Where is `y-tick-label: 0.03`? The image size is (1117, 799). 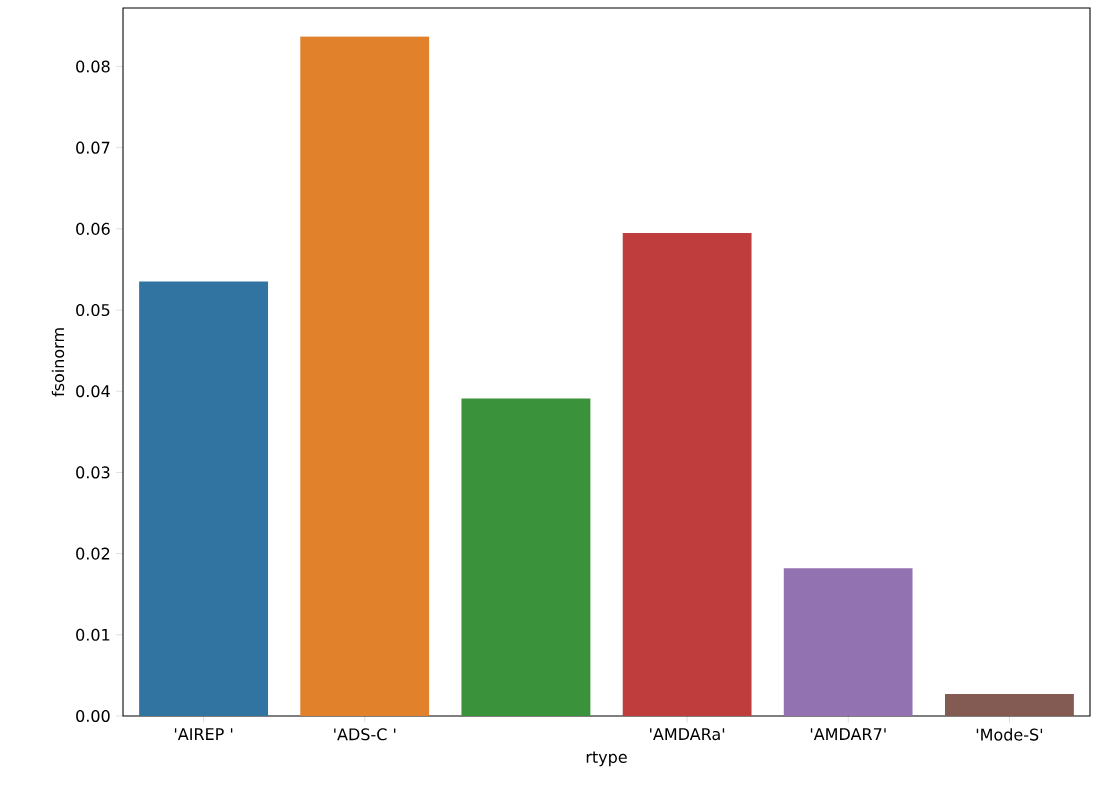
y-tick-label: 0.03 is located at coordinates (93, 472).